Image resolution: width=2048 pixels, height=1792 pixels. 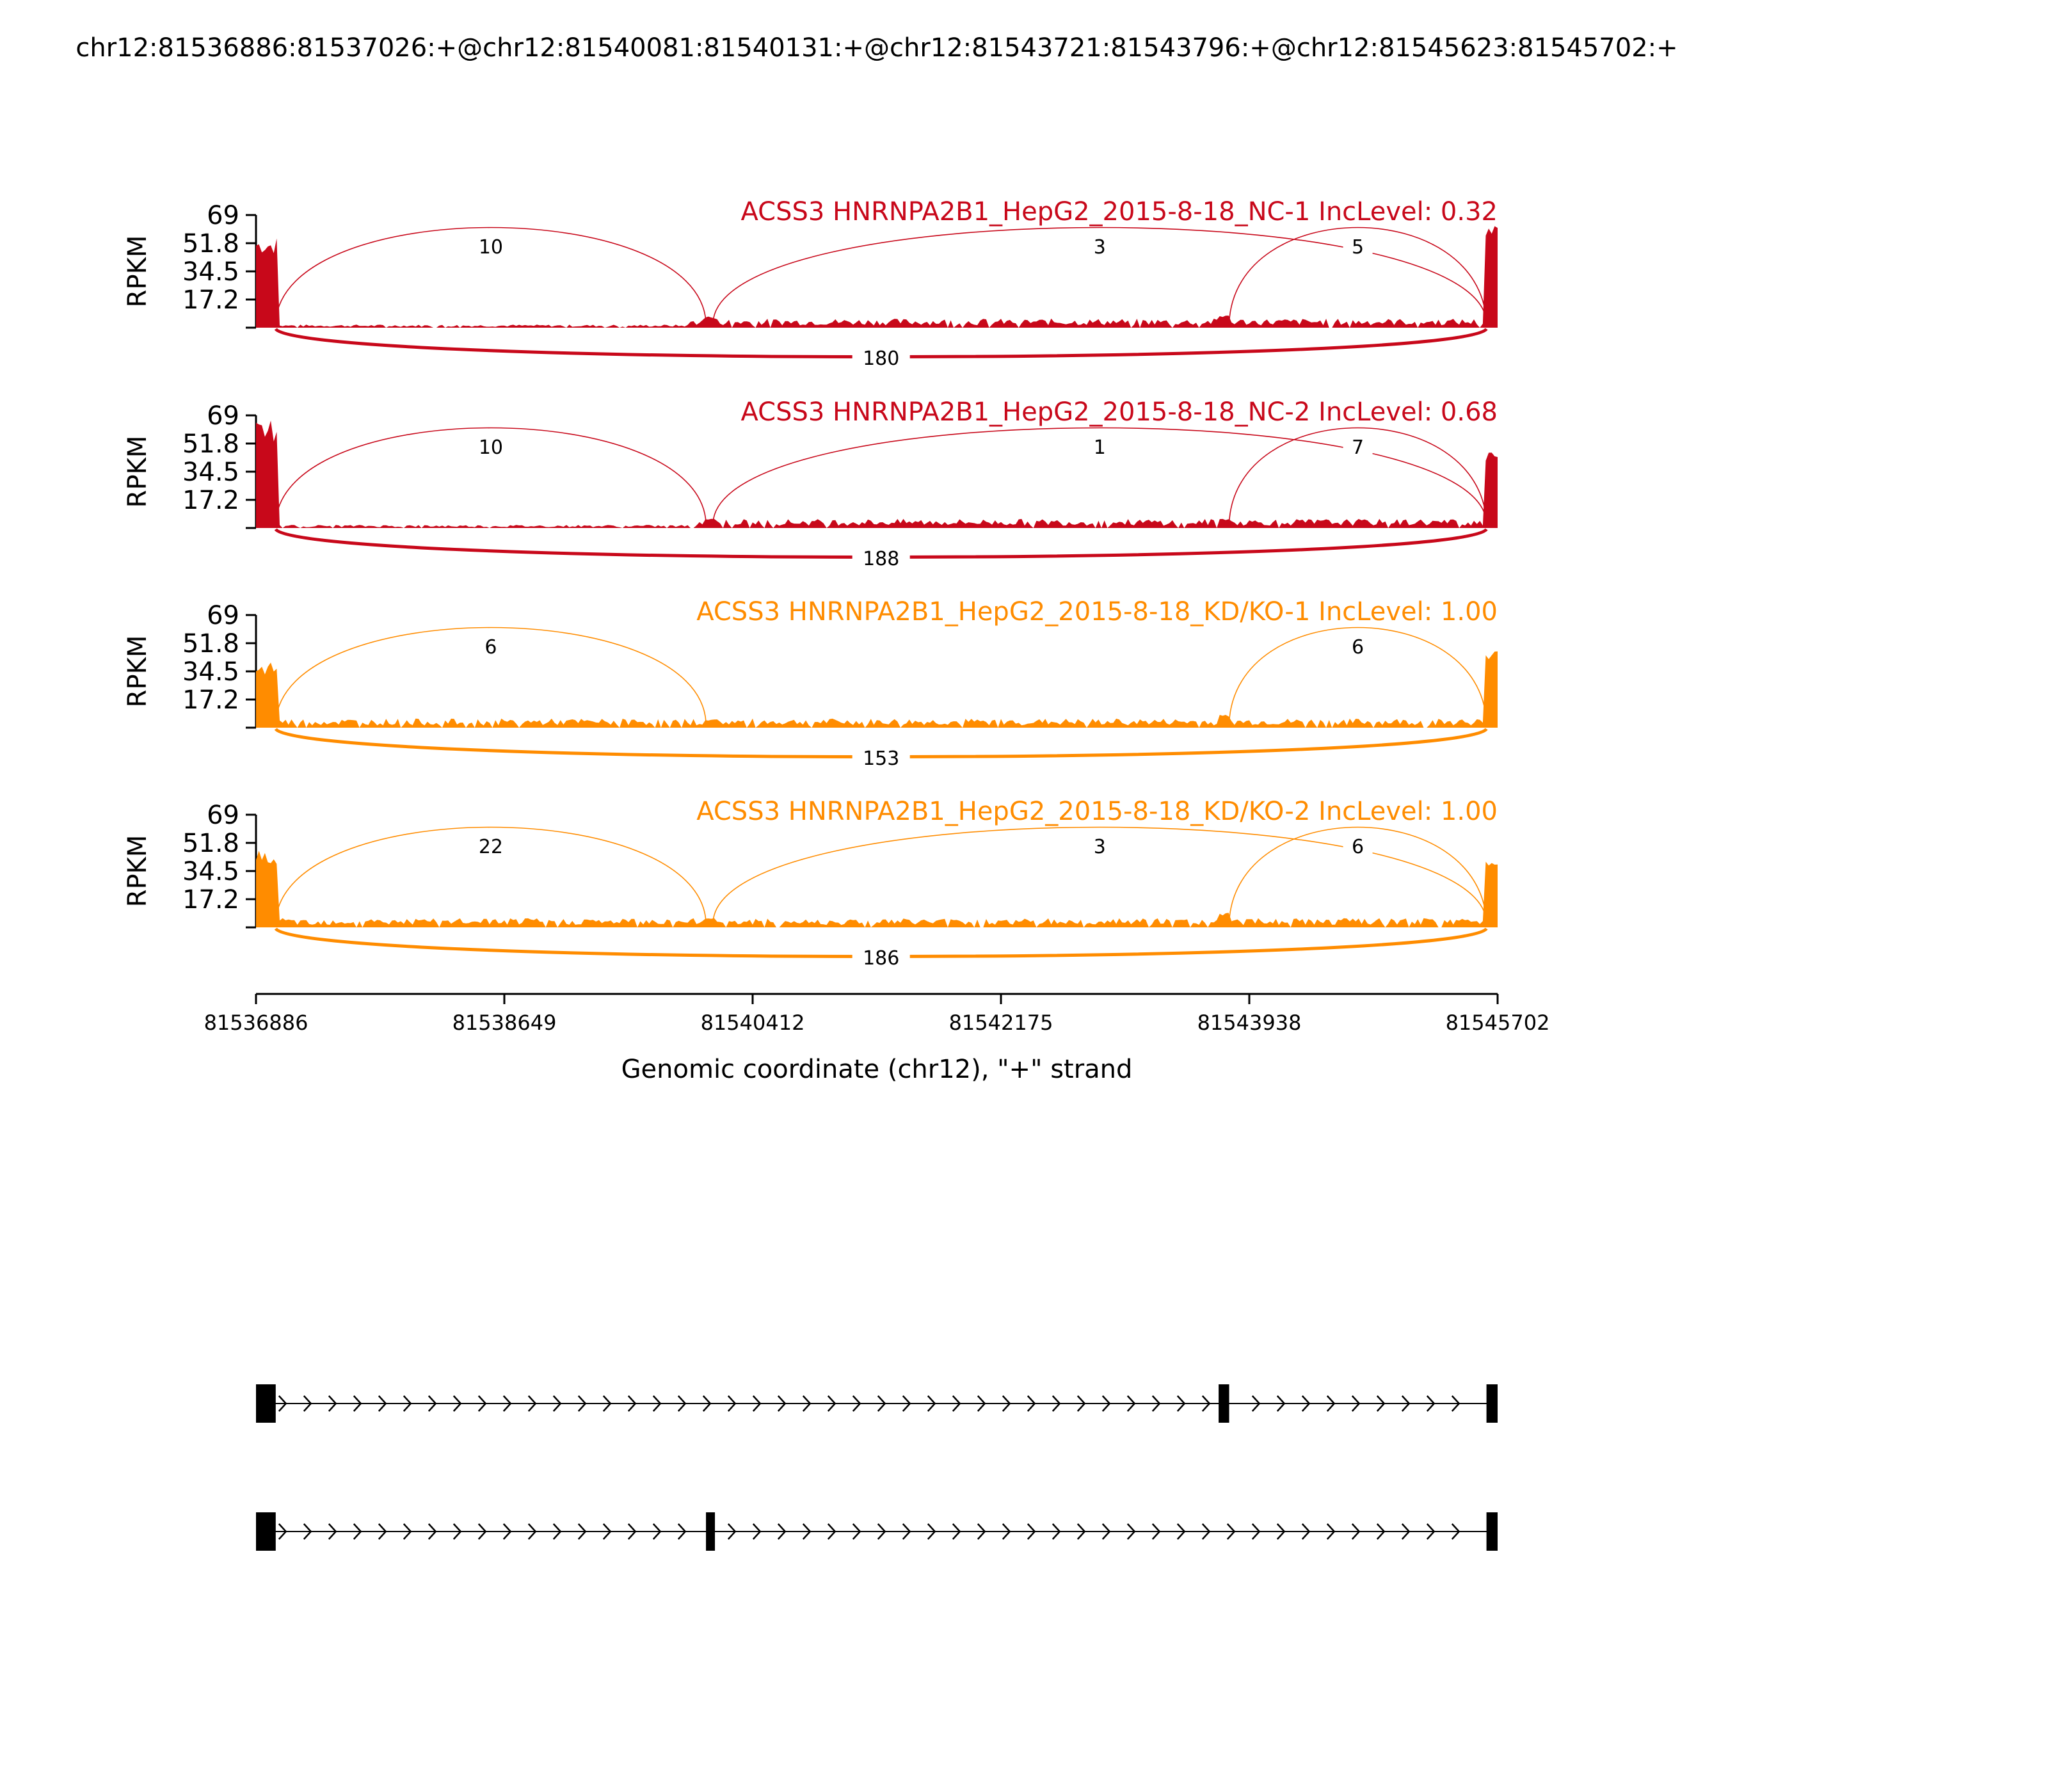 I want to click on junction-count-label: 22, so click(x=491, y=847).